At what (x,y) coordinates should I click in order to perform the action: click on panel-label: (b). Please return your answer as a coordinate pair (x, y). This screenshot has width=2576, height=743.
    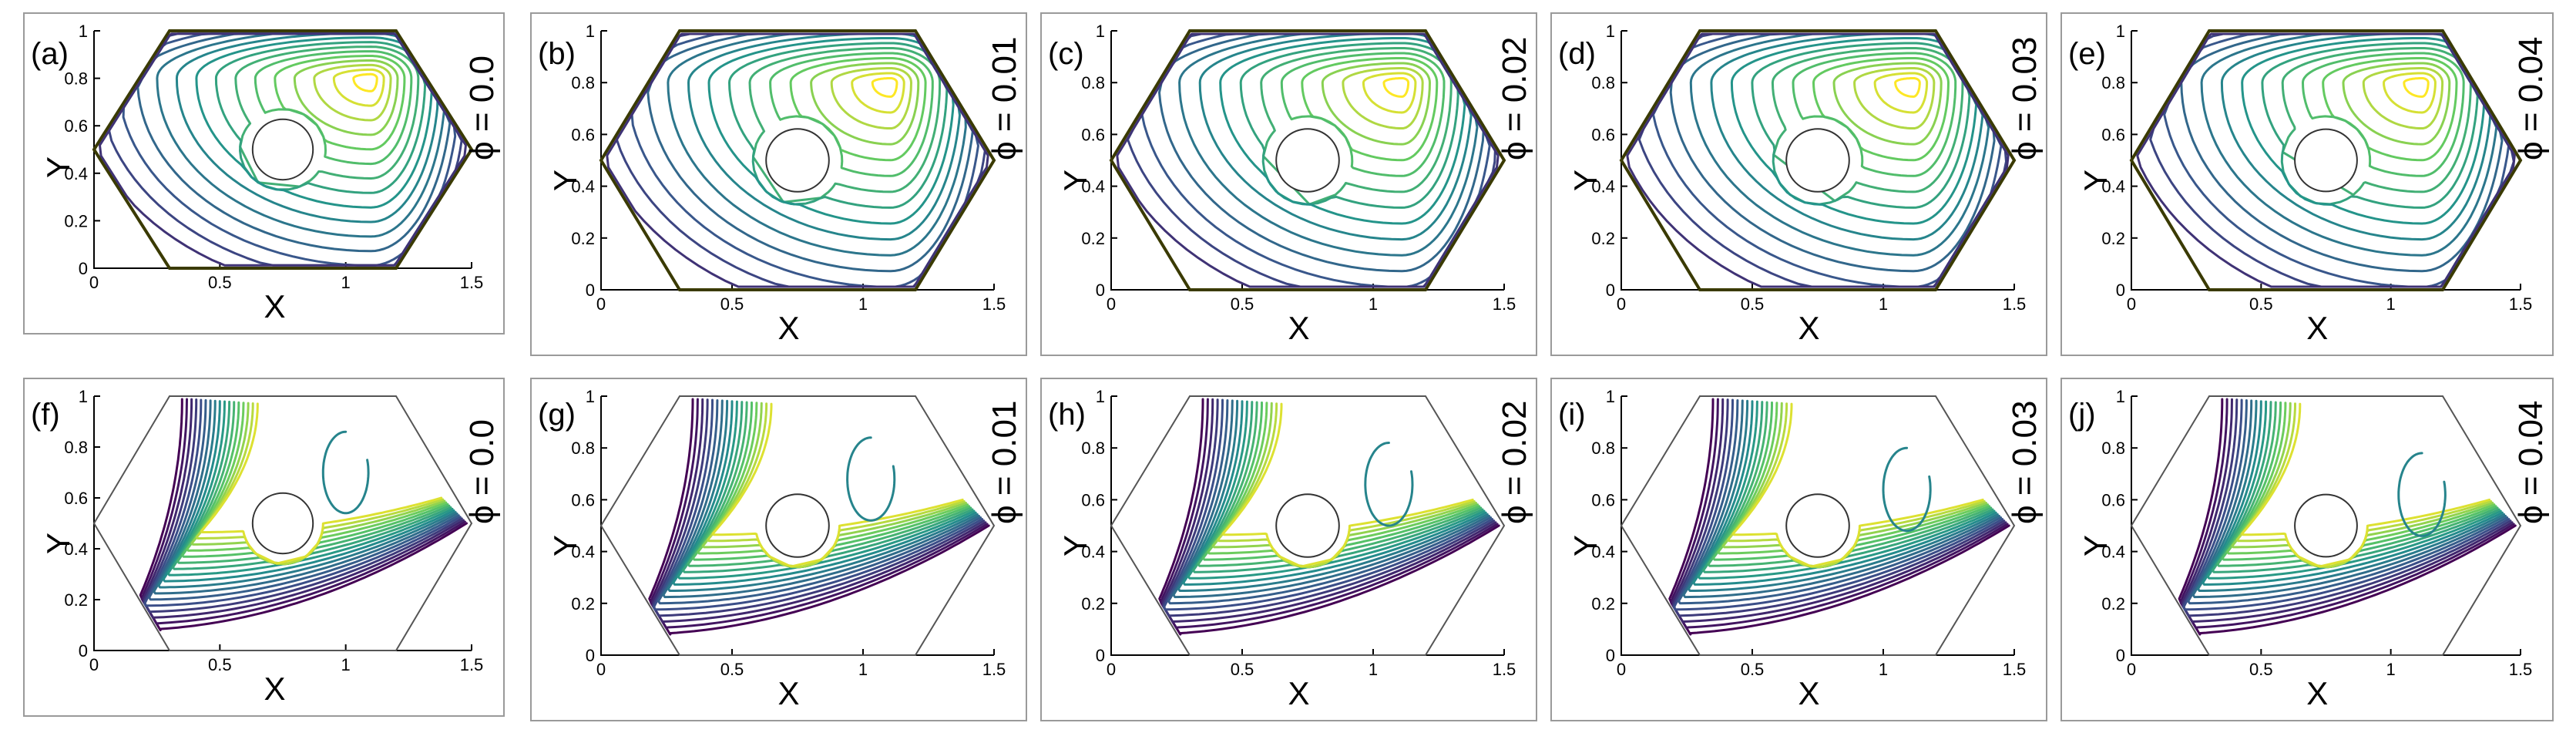
    Looking at the image, I should click on (557, 54).